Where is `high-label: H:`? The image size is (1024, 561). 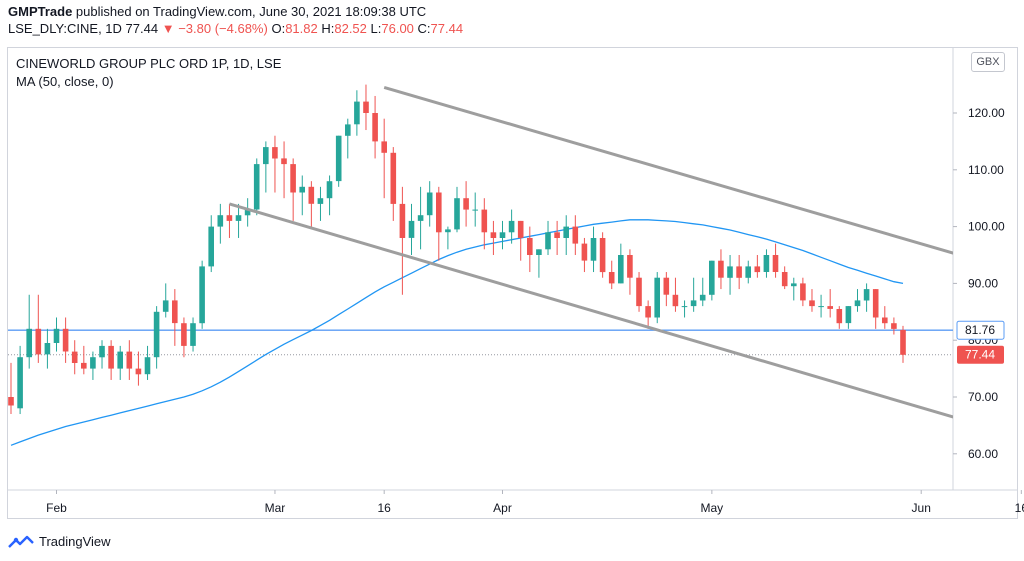 high-label: H: is located at coordinates (328, 28).